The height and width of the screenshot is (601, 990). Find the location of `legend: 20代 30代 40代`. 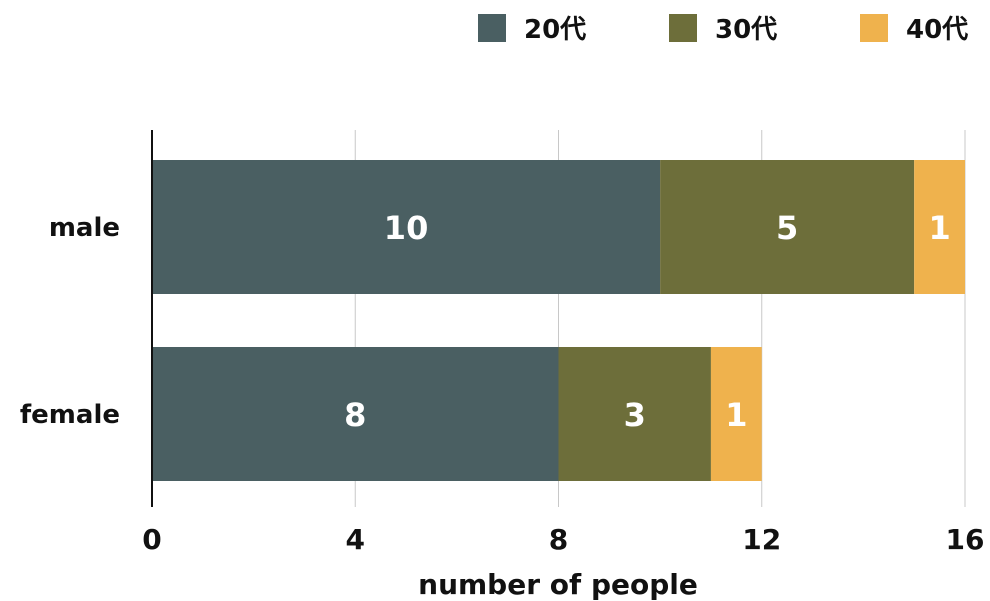

legend: 20代 30代 40代 is located at coordinates (723, 29).